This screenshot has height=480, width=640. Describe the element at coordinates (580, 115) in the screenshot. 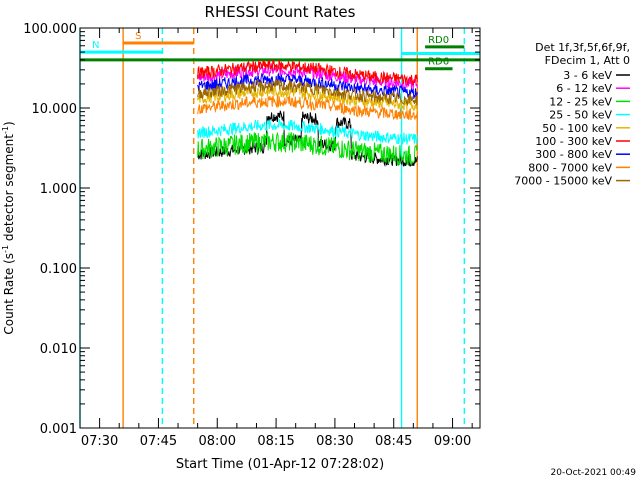

I see `legend-label-25-50-kev: 25 - 50 keV` at that location.